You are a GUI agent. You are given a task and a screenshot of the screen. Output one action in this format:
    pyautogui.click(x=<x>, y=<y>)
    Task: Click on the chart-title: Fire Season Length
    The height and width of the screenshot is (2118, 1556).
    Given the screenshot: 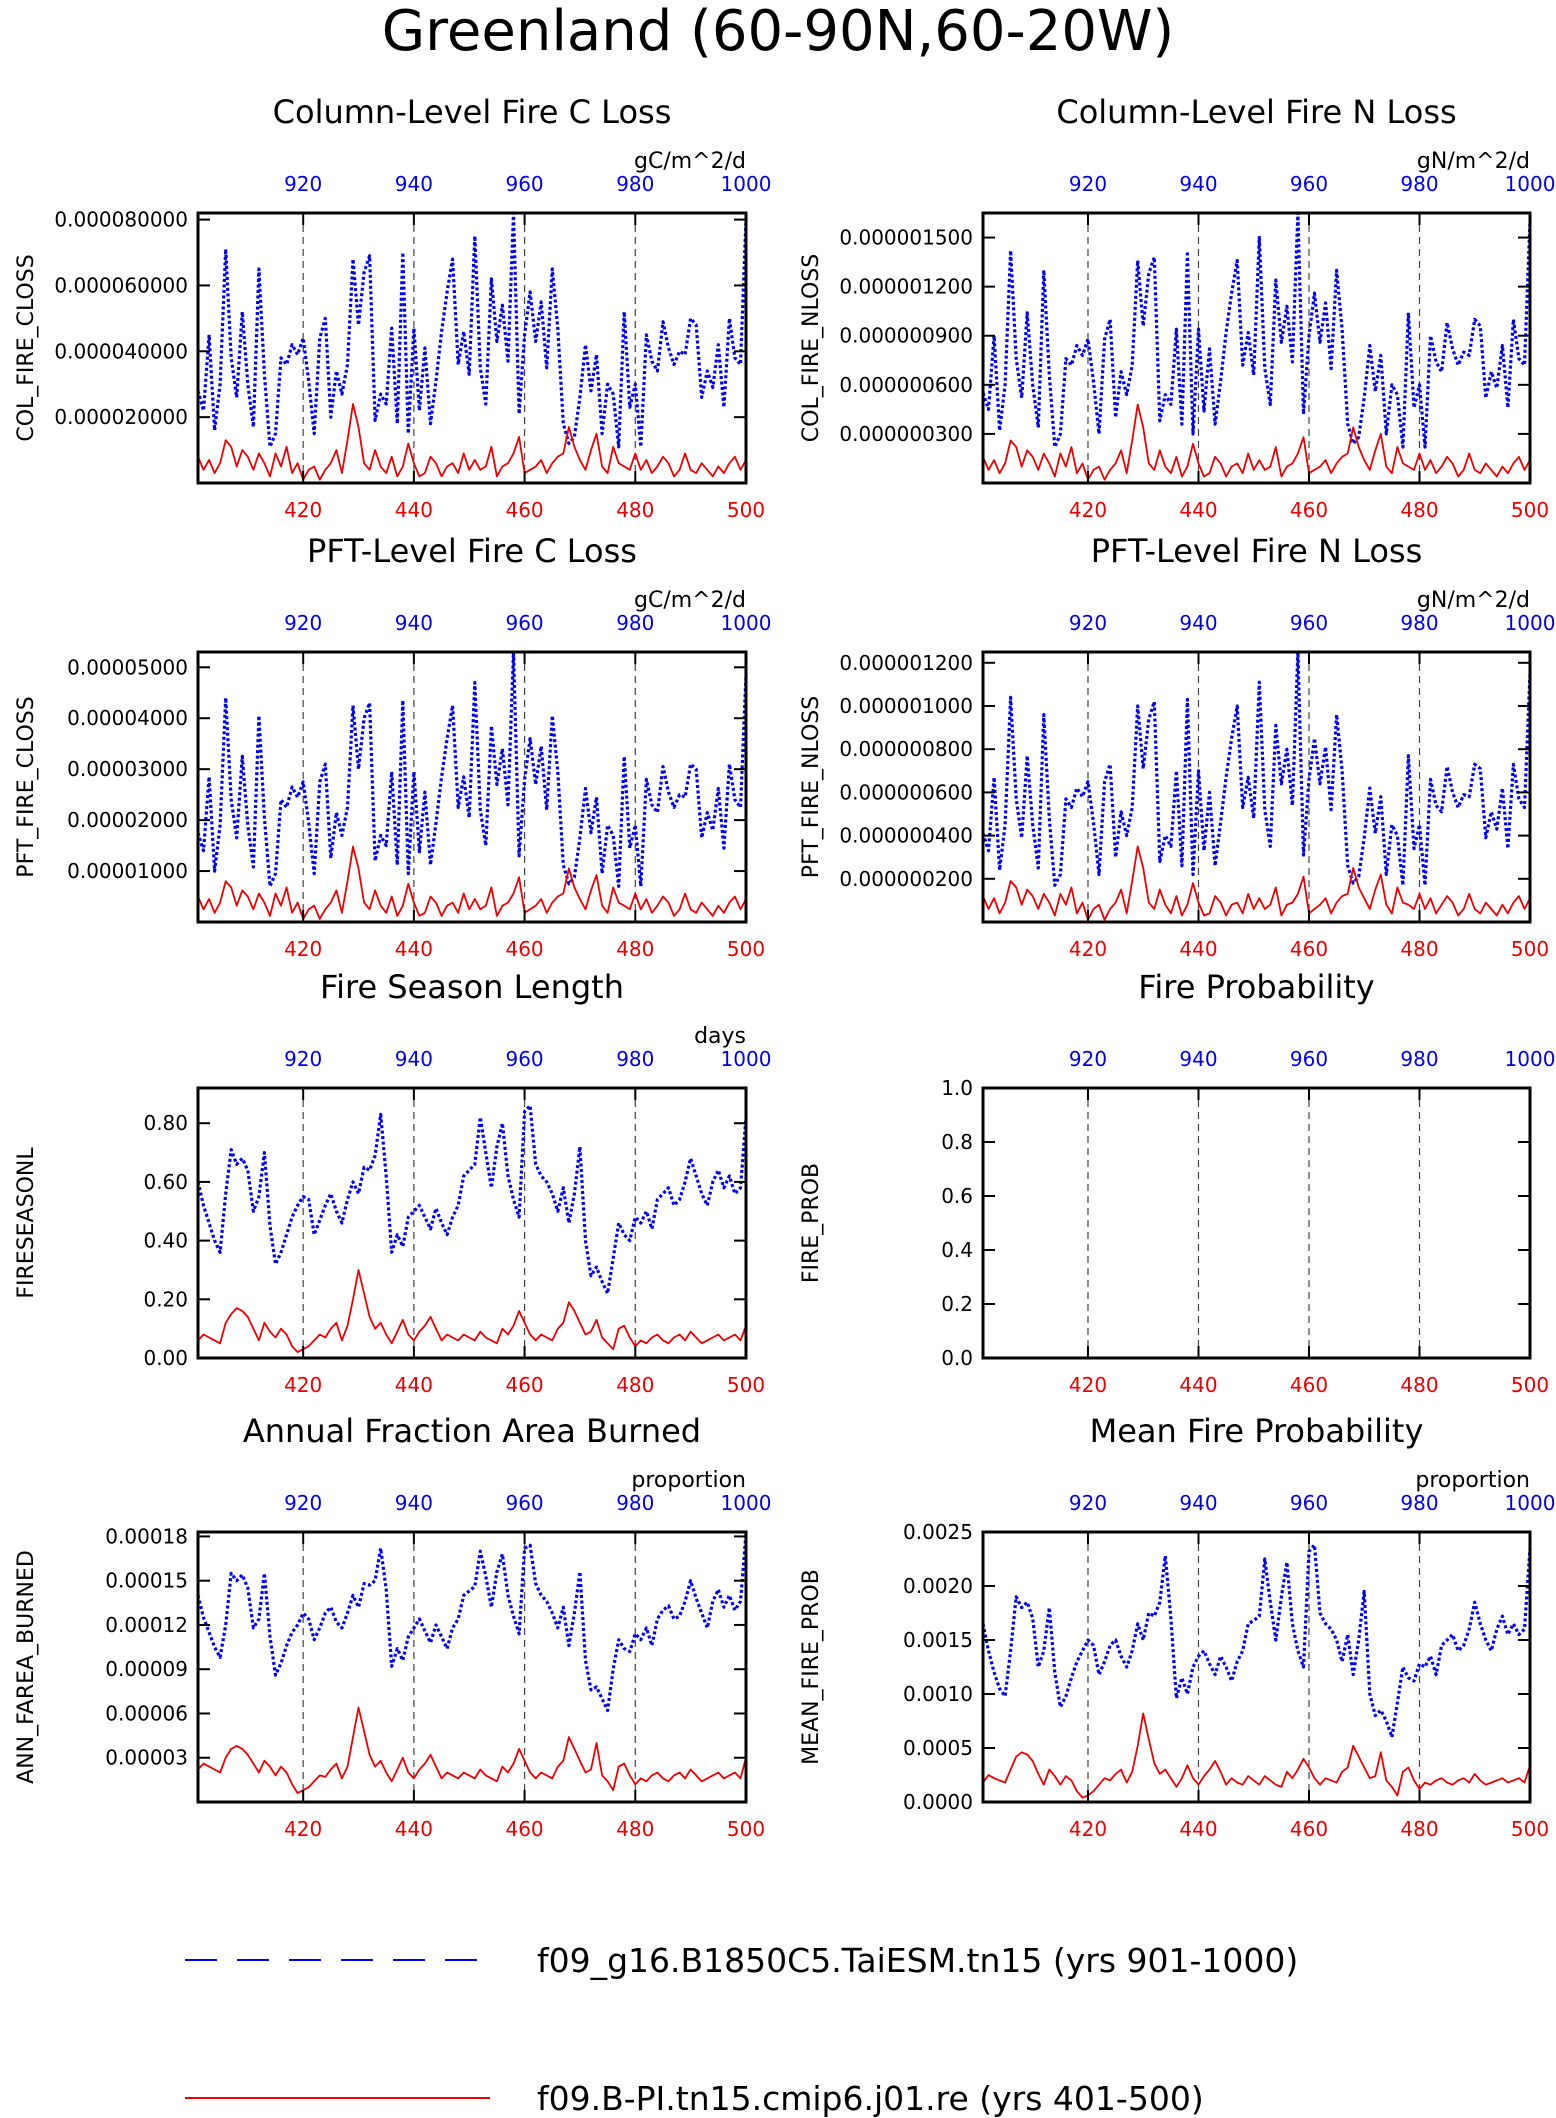 What is the action you would take?
    pyautogui.click(x=472, y=987)
    